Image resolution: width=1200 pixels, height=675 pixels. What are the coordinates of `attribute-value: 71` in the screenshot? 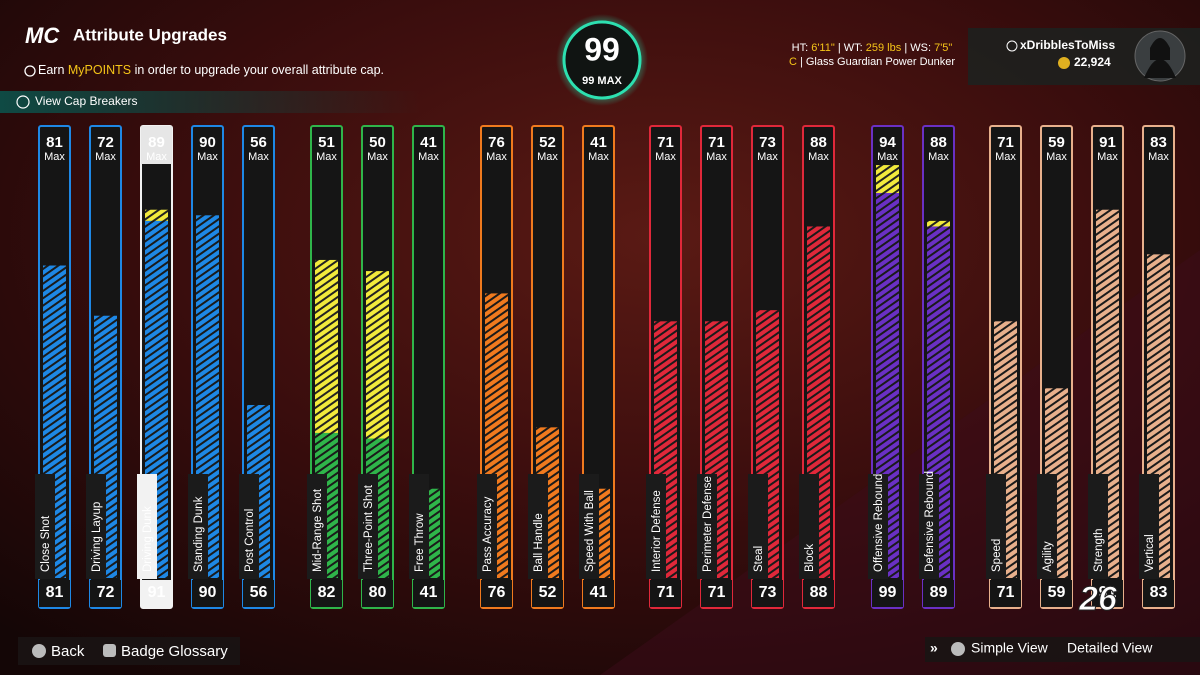 It's located at (1006, 592).